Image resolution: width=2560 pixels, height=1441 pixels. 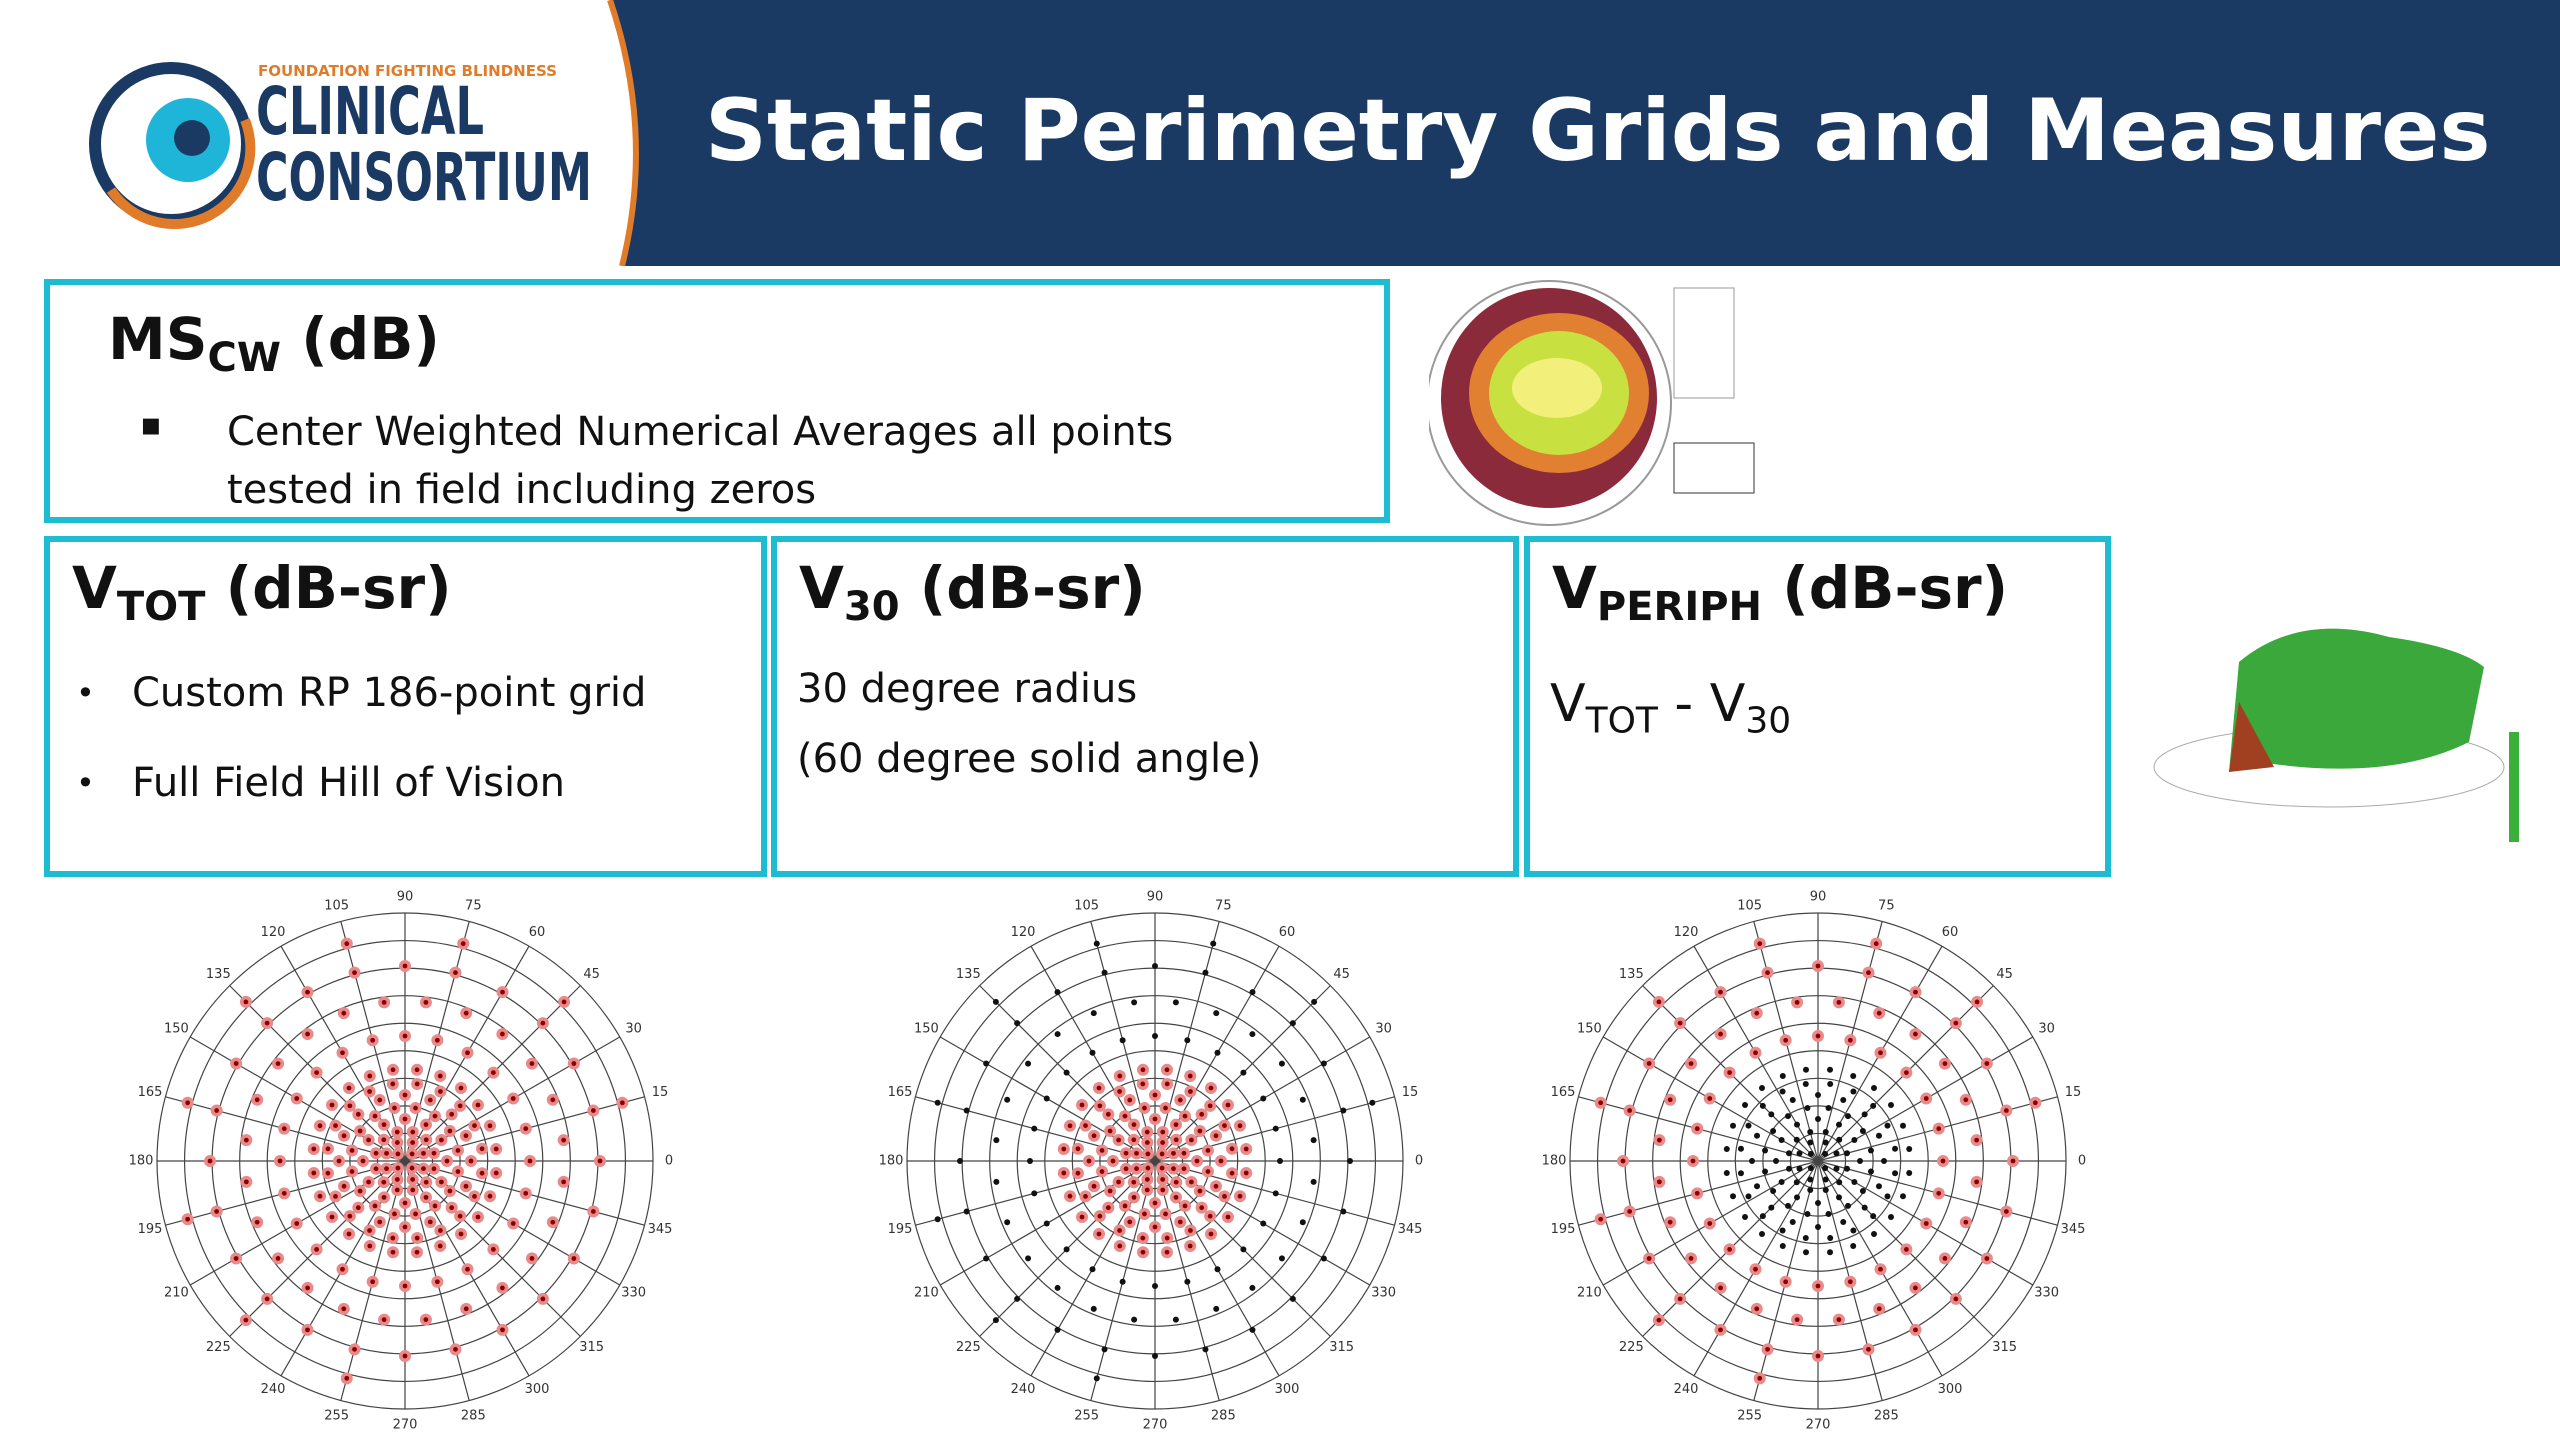 I want to click on logo-arc, so click(x=181, y=173).